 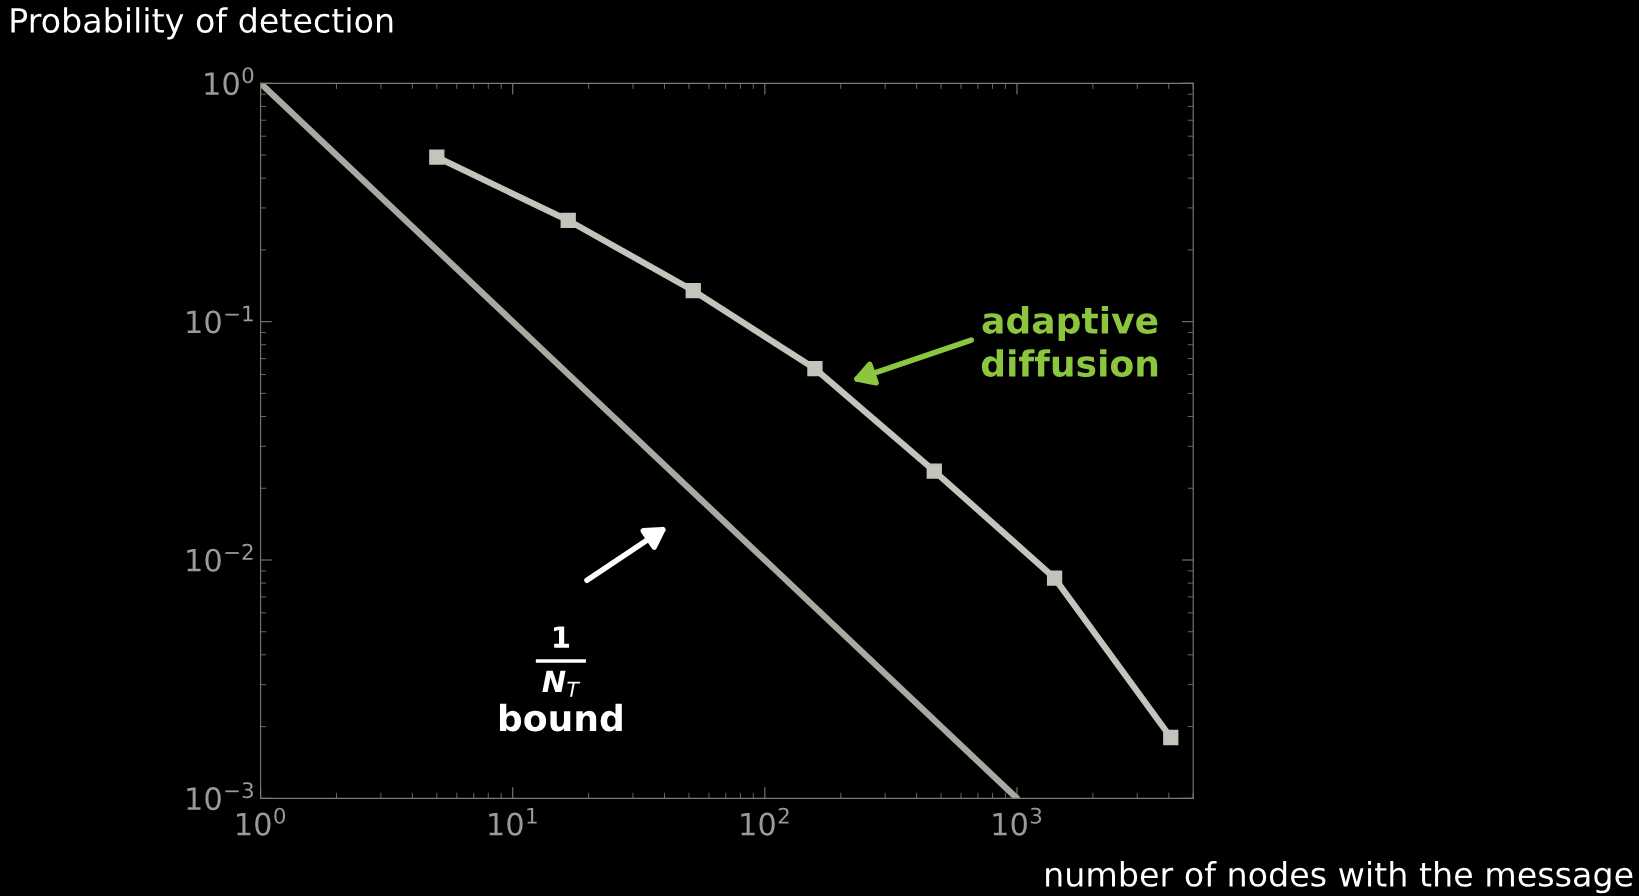 I want to click on y-tick-label: 10$^{−2}$, so click(x=220, y=557).